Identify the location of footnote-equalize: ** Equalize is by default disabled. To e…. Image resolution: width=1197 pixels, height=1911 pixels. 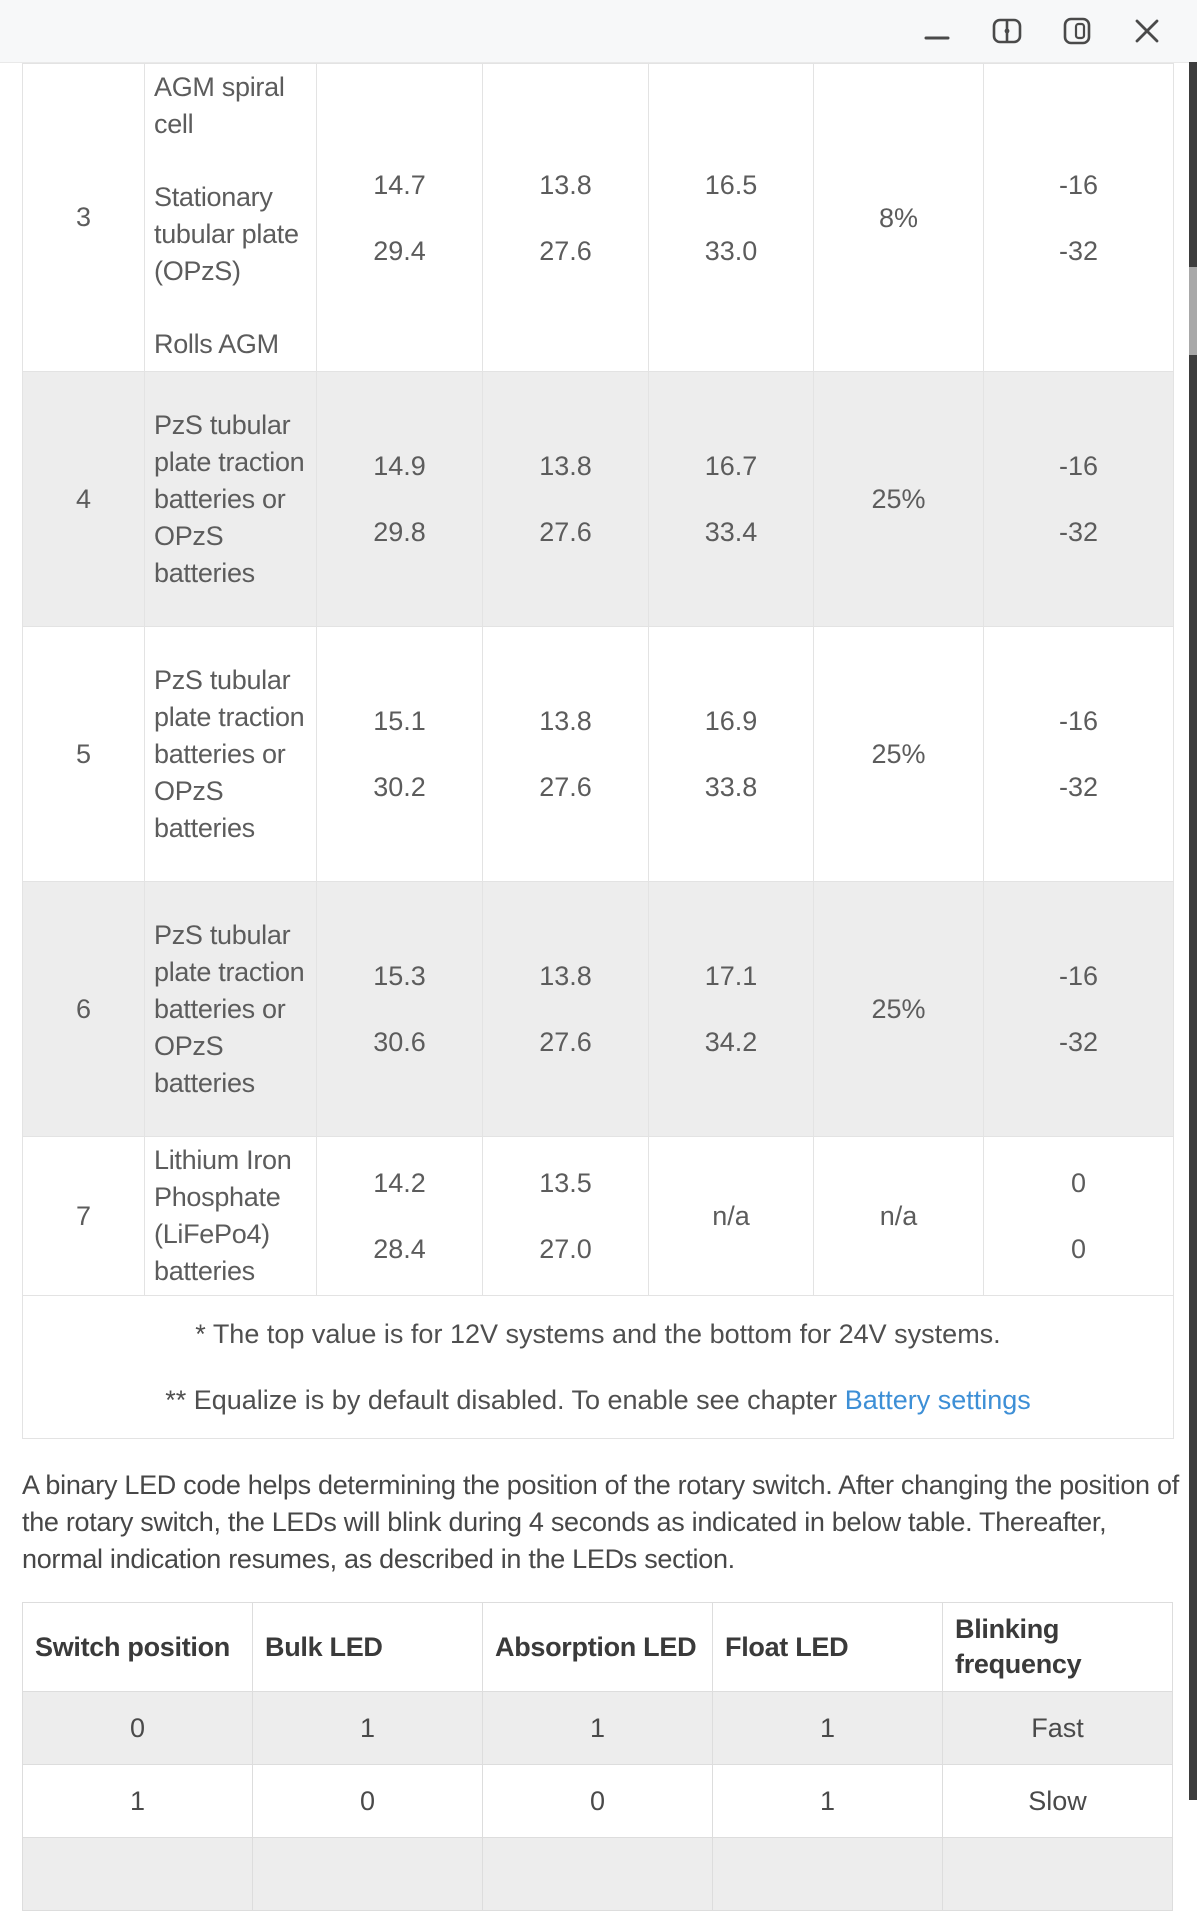
(598, 1400).